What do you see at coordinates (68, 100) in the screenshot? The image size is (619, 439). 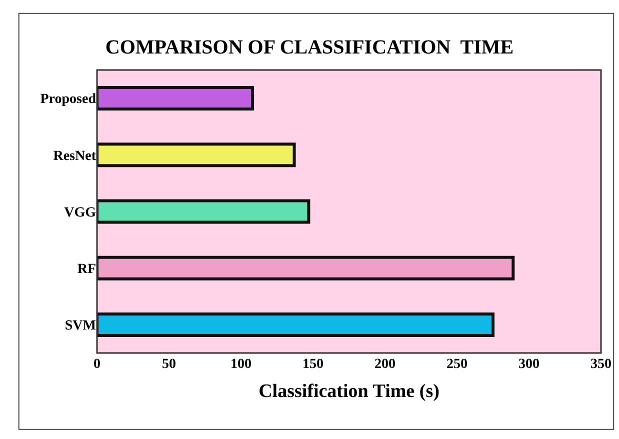 I see `y-tick-label: Proposed` at bounding box center [68, 100].